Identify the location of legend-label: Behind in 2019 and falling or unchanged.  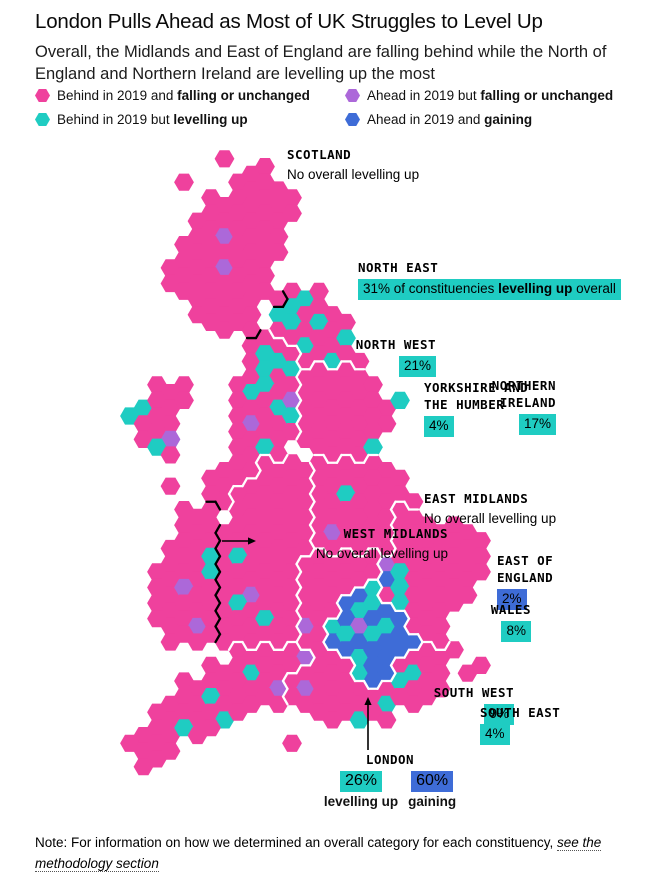
(183, 95).